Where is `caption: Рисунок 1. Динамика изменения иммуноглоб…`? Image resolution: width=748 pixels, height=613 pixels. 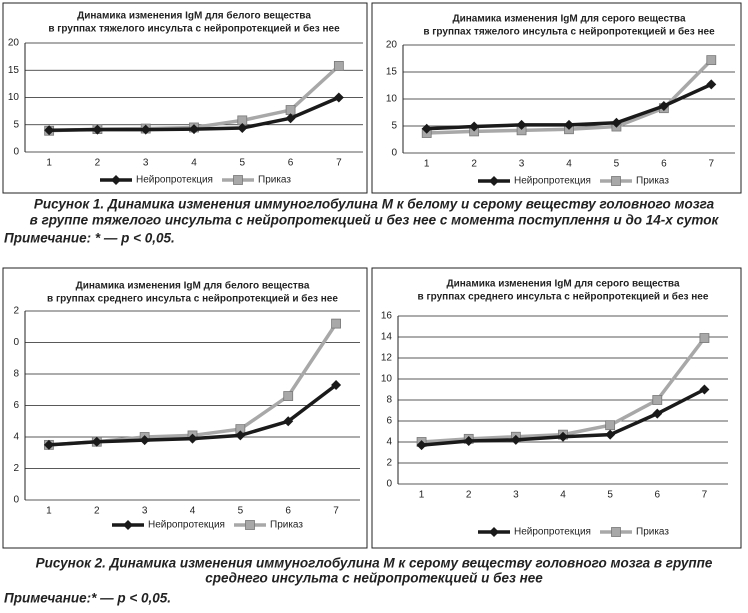
caption: Рисунок 1. Динамика изменения иммуноглоб… is located at coordinates (374, 204).